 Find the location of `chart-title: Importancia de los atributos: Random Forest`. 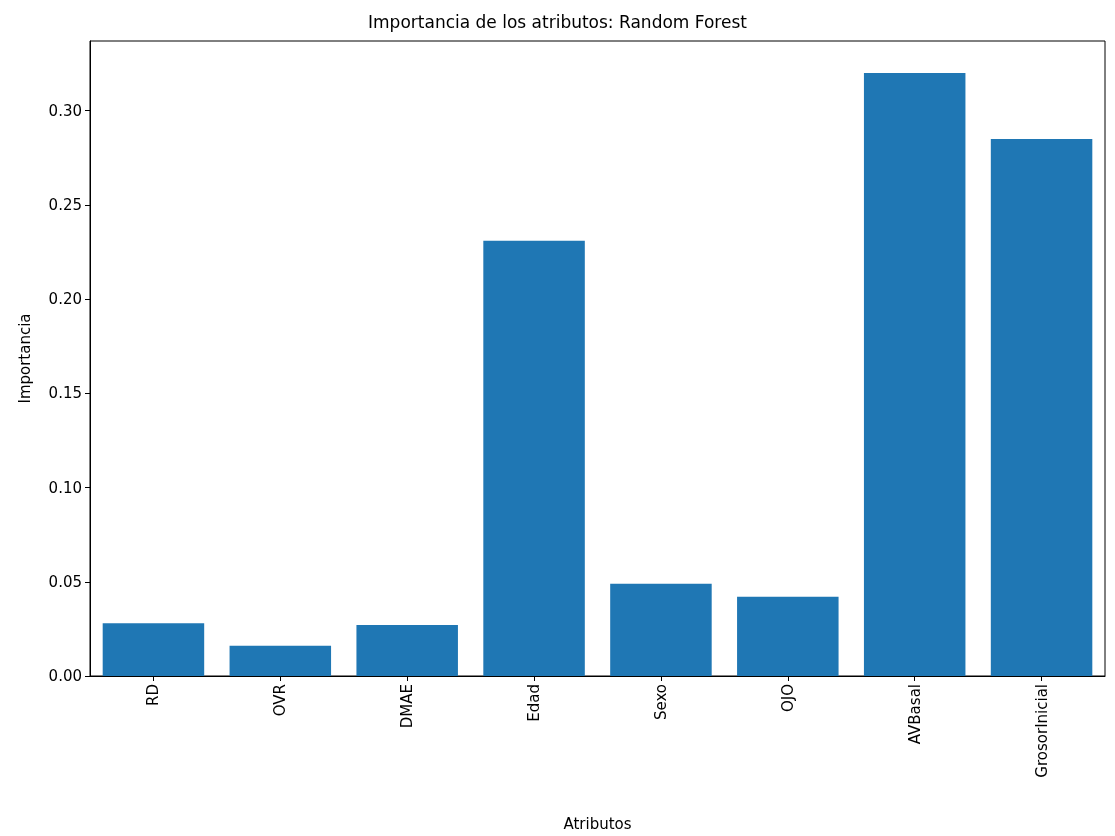

chart-title: Importancia de los atributos: Random Forest is located at coordinates (558, 21).